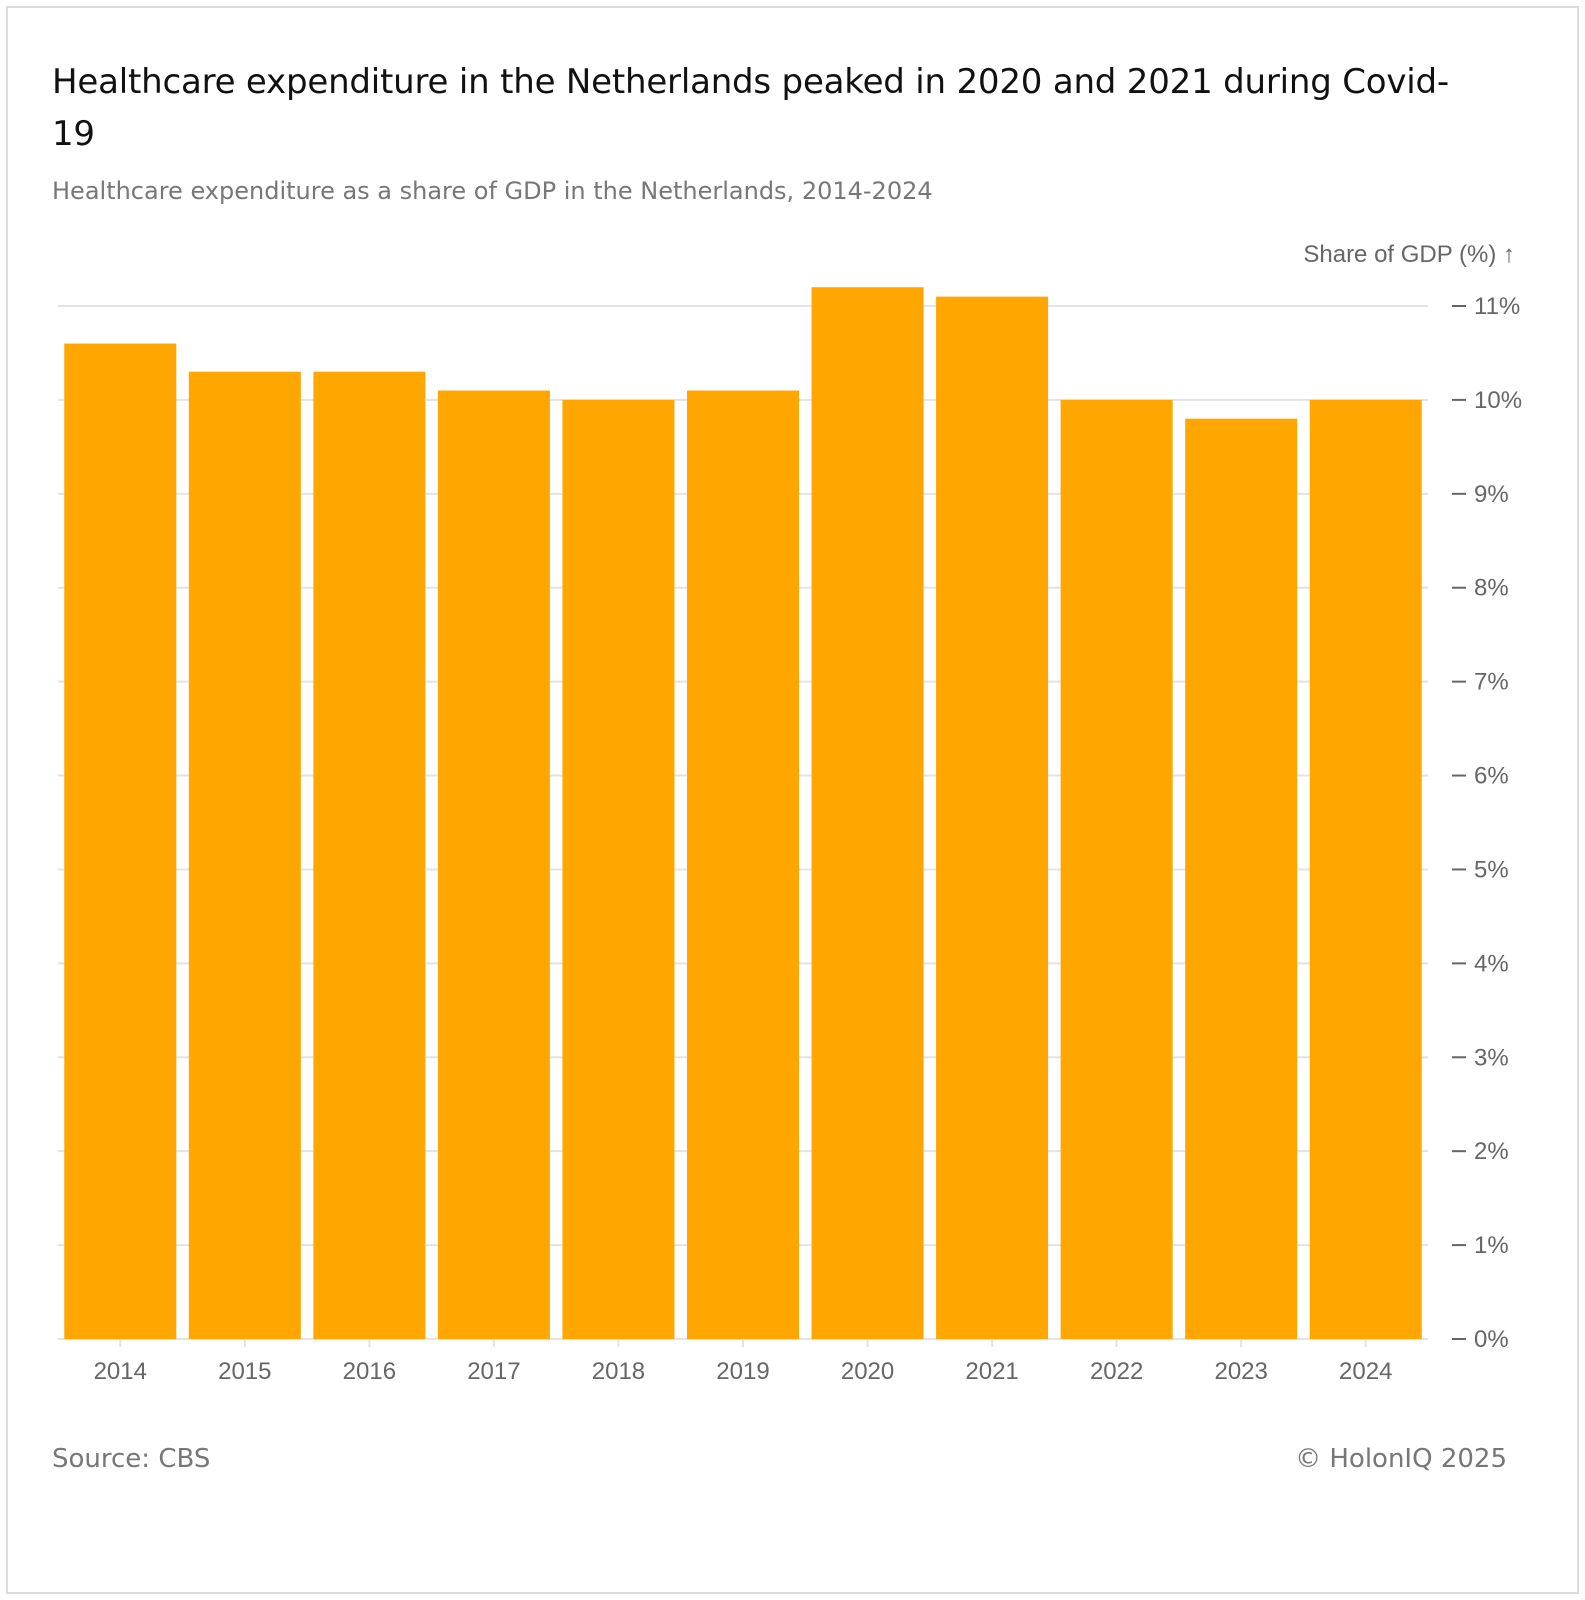  Describe the element at coordinates (493, 864) in the screenshot. I see `bar-2017` at that location.